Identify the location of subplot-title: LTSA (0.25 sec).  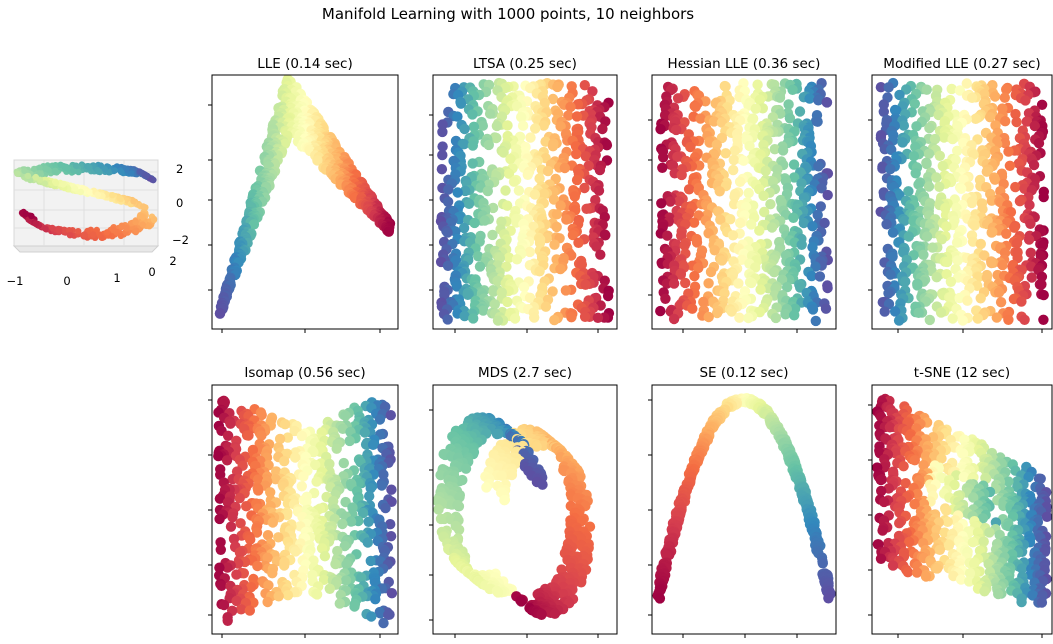
(525, 64).